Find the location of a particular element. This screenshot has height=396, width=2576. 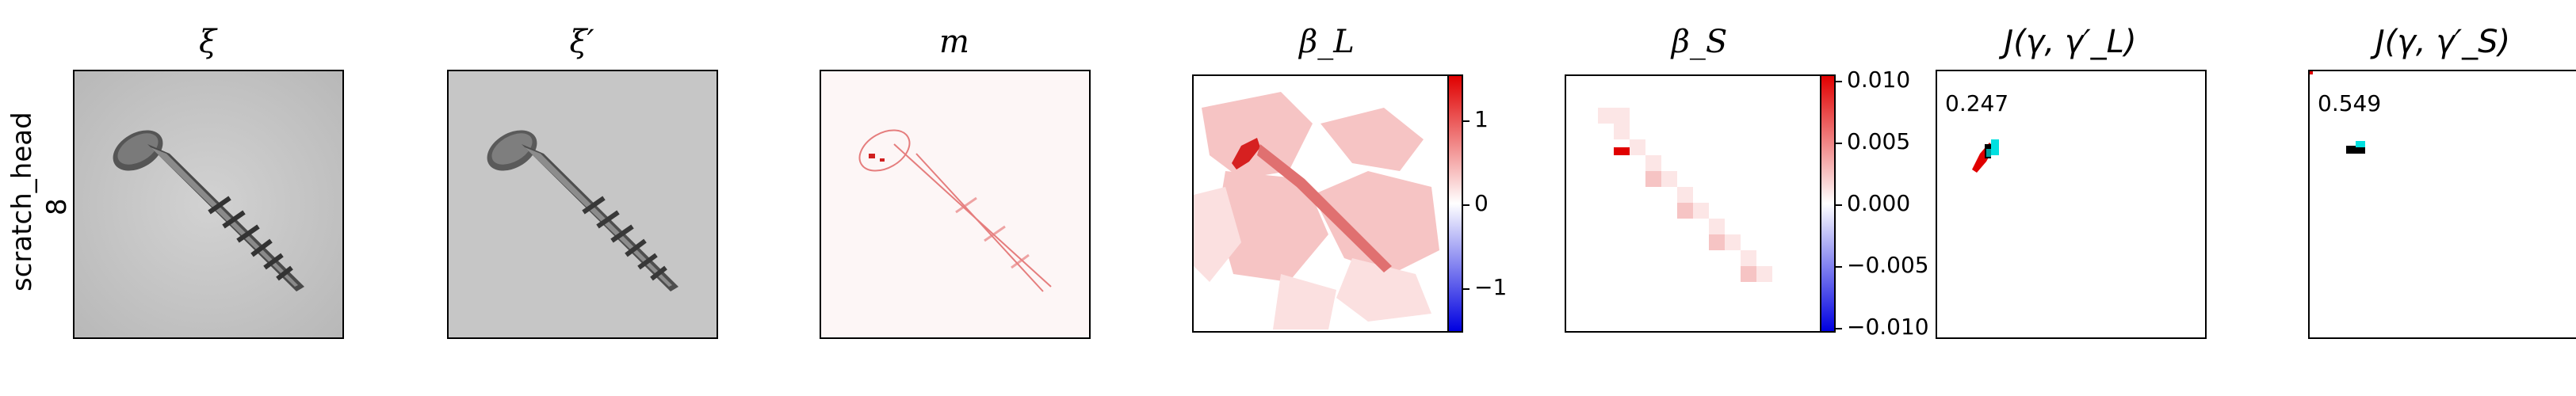

panel-image-beta-l is located at coordinates (1325, 203).